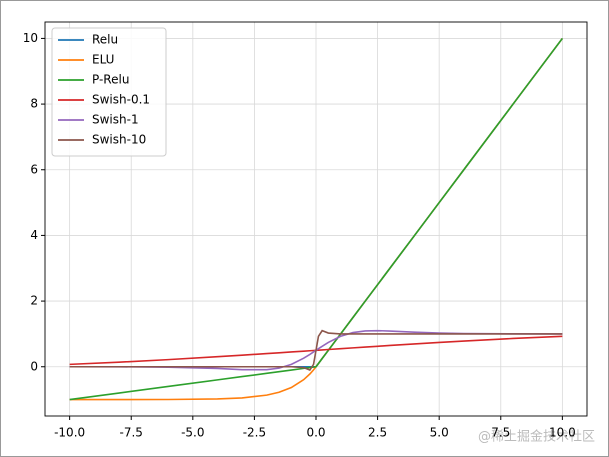 The height and width of the screenshot is (457, 609). Describe the element at coordinates (254, 433) in the screenshot. I see `x-tick-label: -2.5` at that location.